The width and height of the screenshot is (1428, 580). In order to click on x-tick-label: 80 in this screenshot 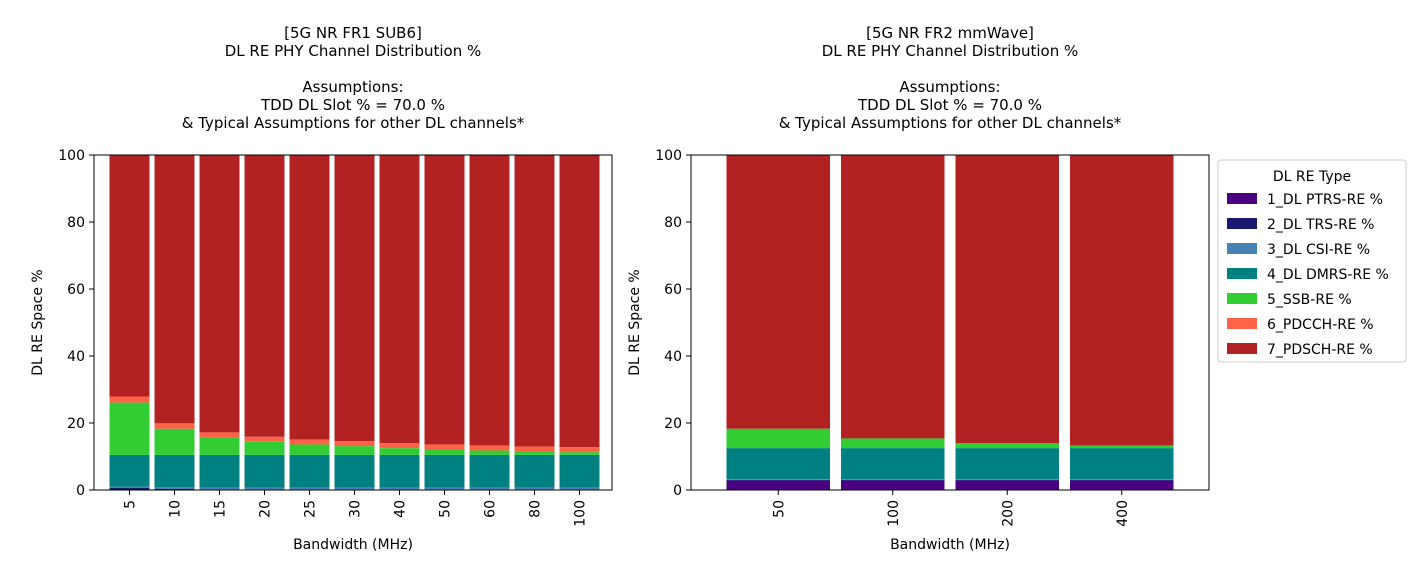, I will do `click(536, 509)`.